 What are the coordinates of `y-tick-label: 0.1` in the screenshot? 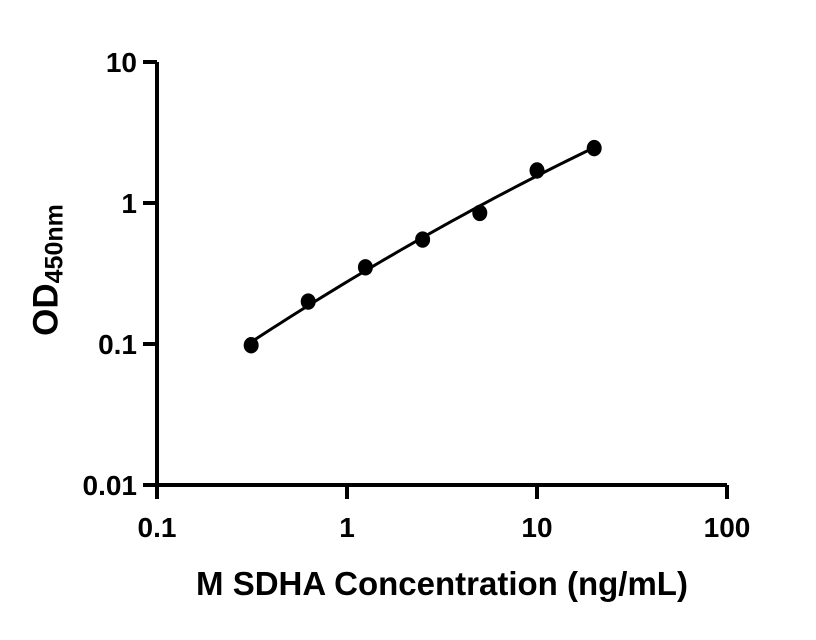 It's located at (117, 344).